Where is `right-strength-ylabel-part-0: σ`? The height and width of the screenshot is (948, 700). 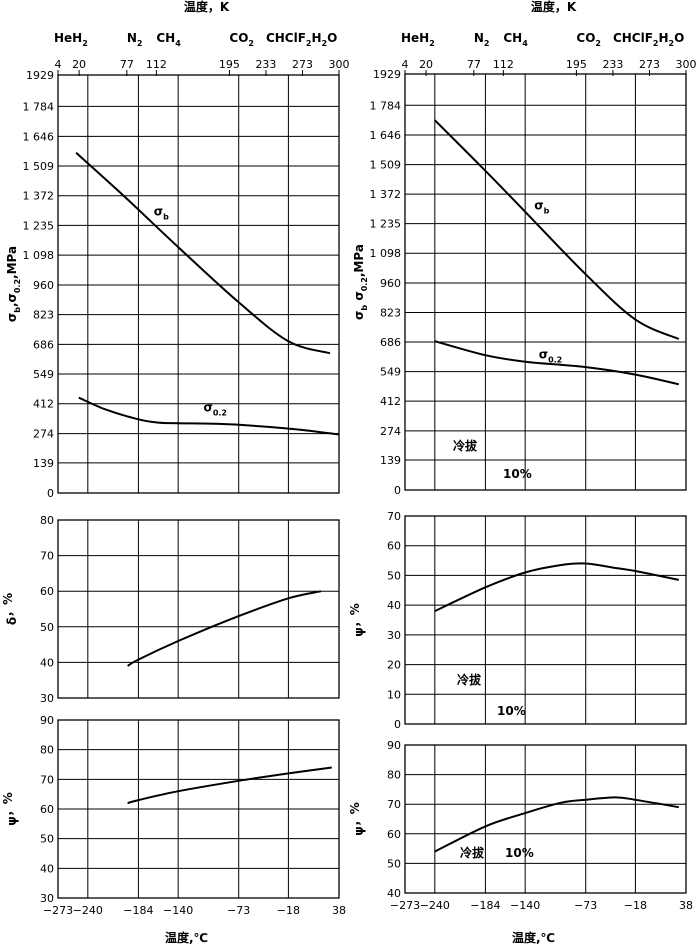 right-strength-ylabel-part-0: σ is located at coordinates (359, 315).